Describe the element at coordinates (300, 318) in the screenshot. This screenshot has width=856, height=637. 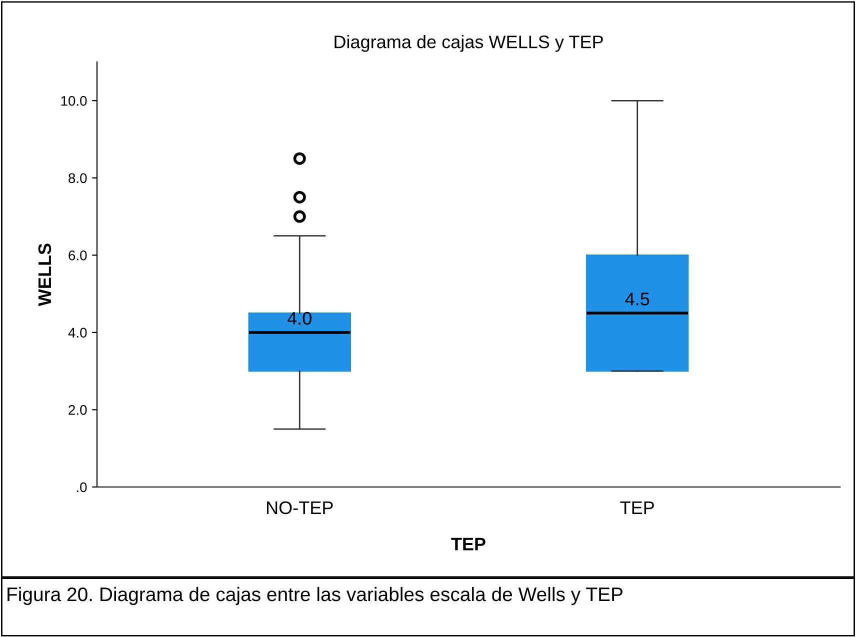
I see `annotation: 4.0` at that location.